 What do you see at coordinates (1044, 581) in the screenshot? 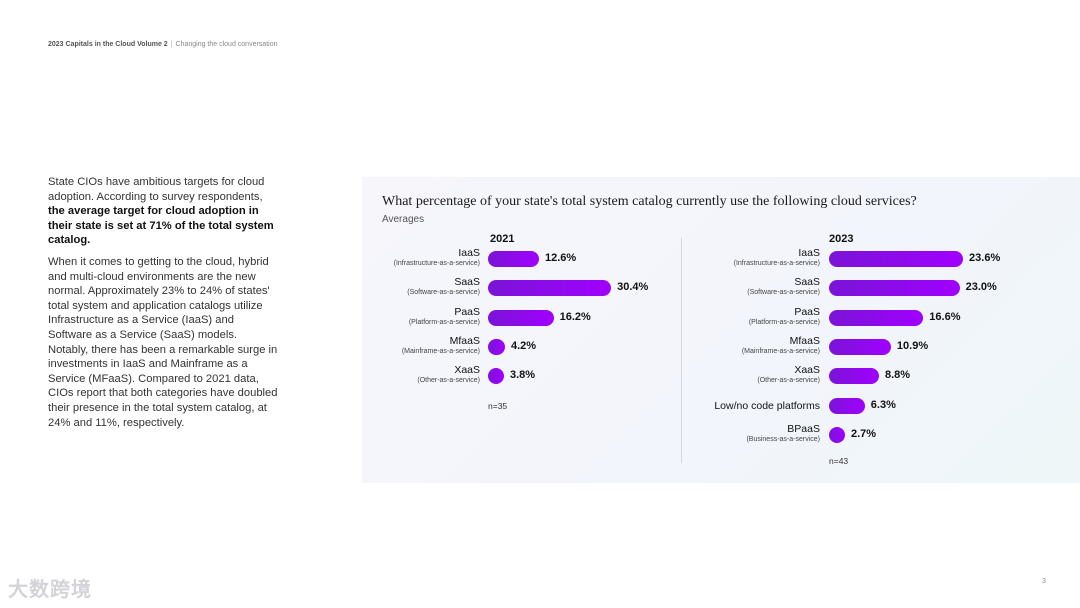
I see `page-number: 3` at bounding box center [1044, 581].